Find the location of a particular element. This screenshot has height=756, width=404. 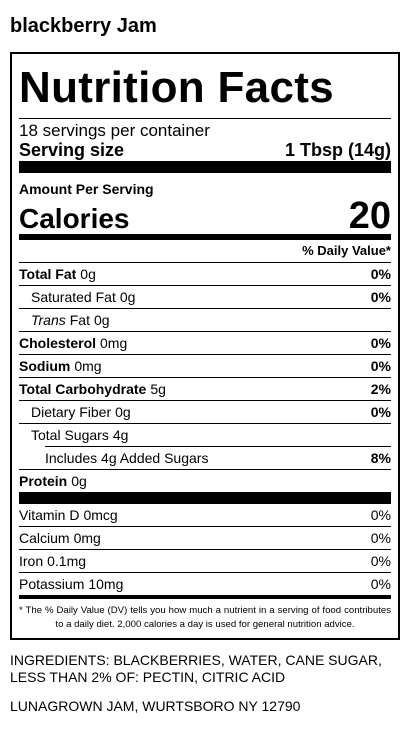

vitamin-name: Potassium is located at coordinates (52, 584).